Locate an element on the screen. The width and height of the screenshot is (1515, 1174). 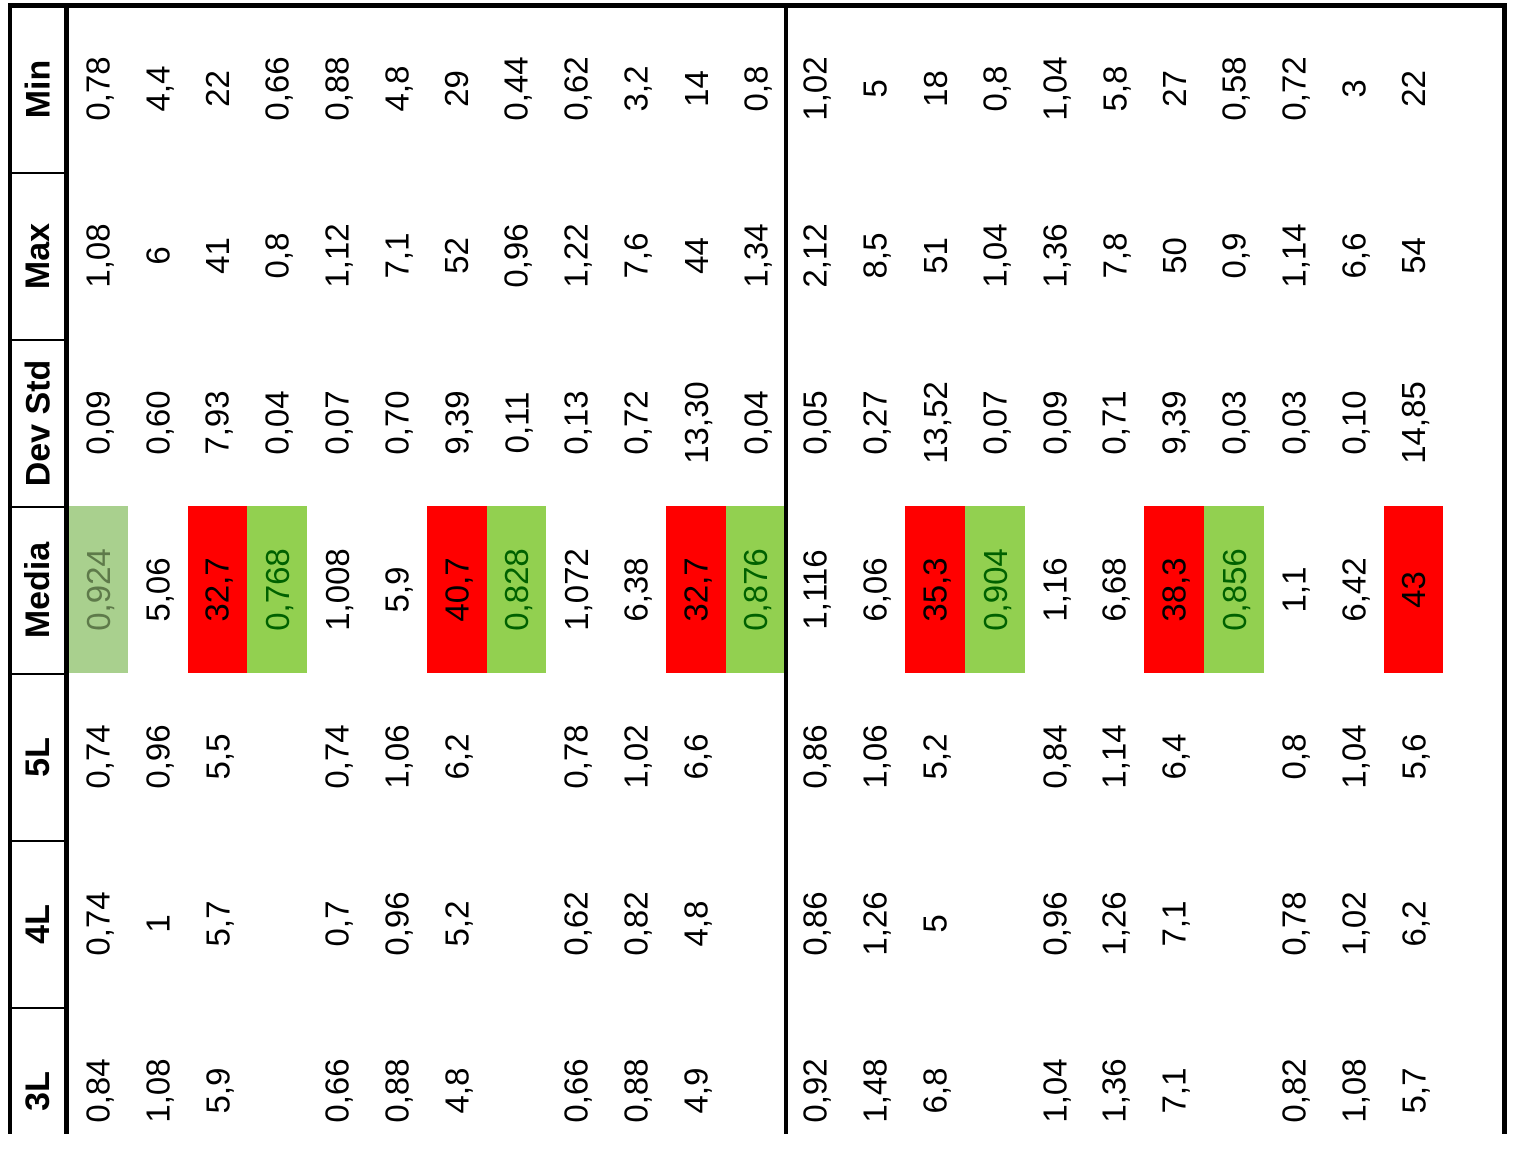
table-cell: 1,02 is located at coordinates (636, 756).